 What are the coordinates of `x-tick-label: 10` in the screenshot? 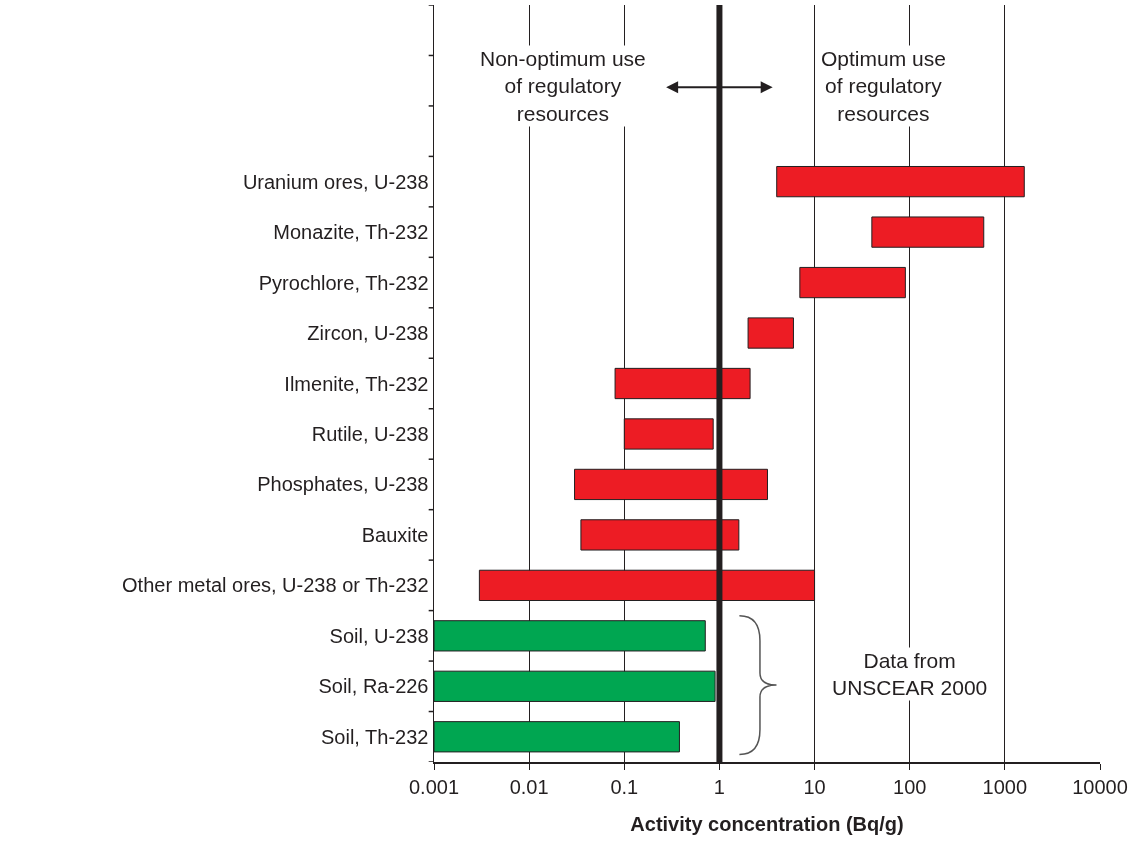 It's located at (814, 786).